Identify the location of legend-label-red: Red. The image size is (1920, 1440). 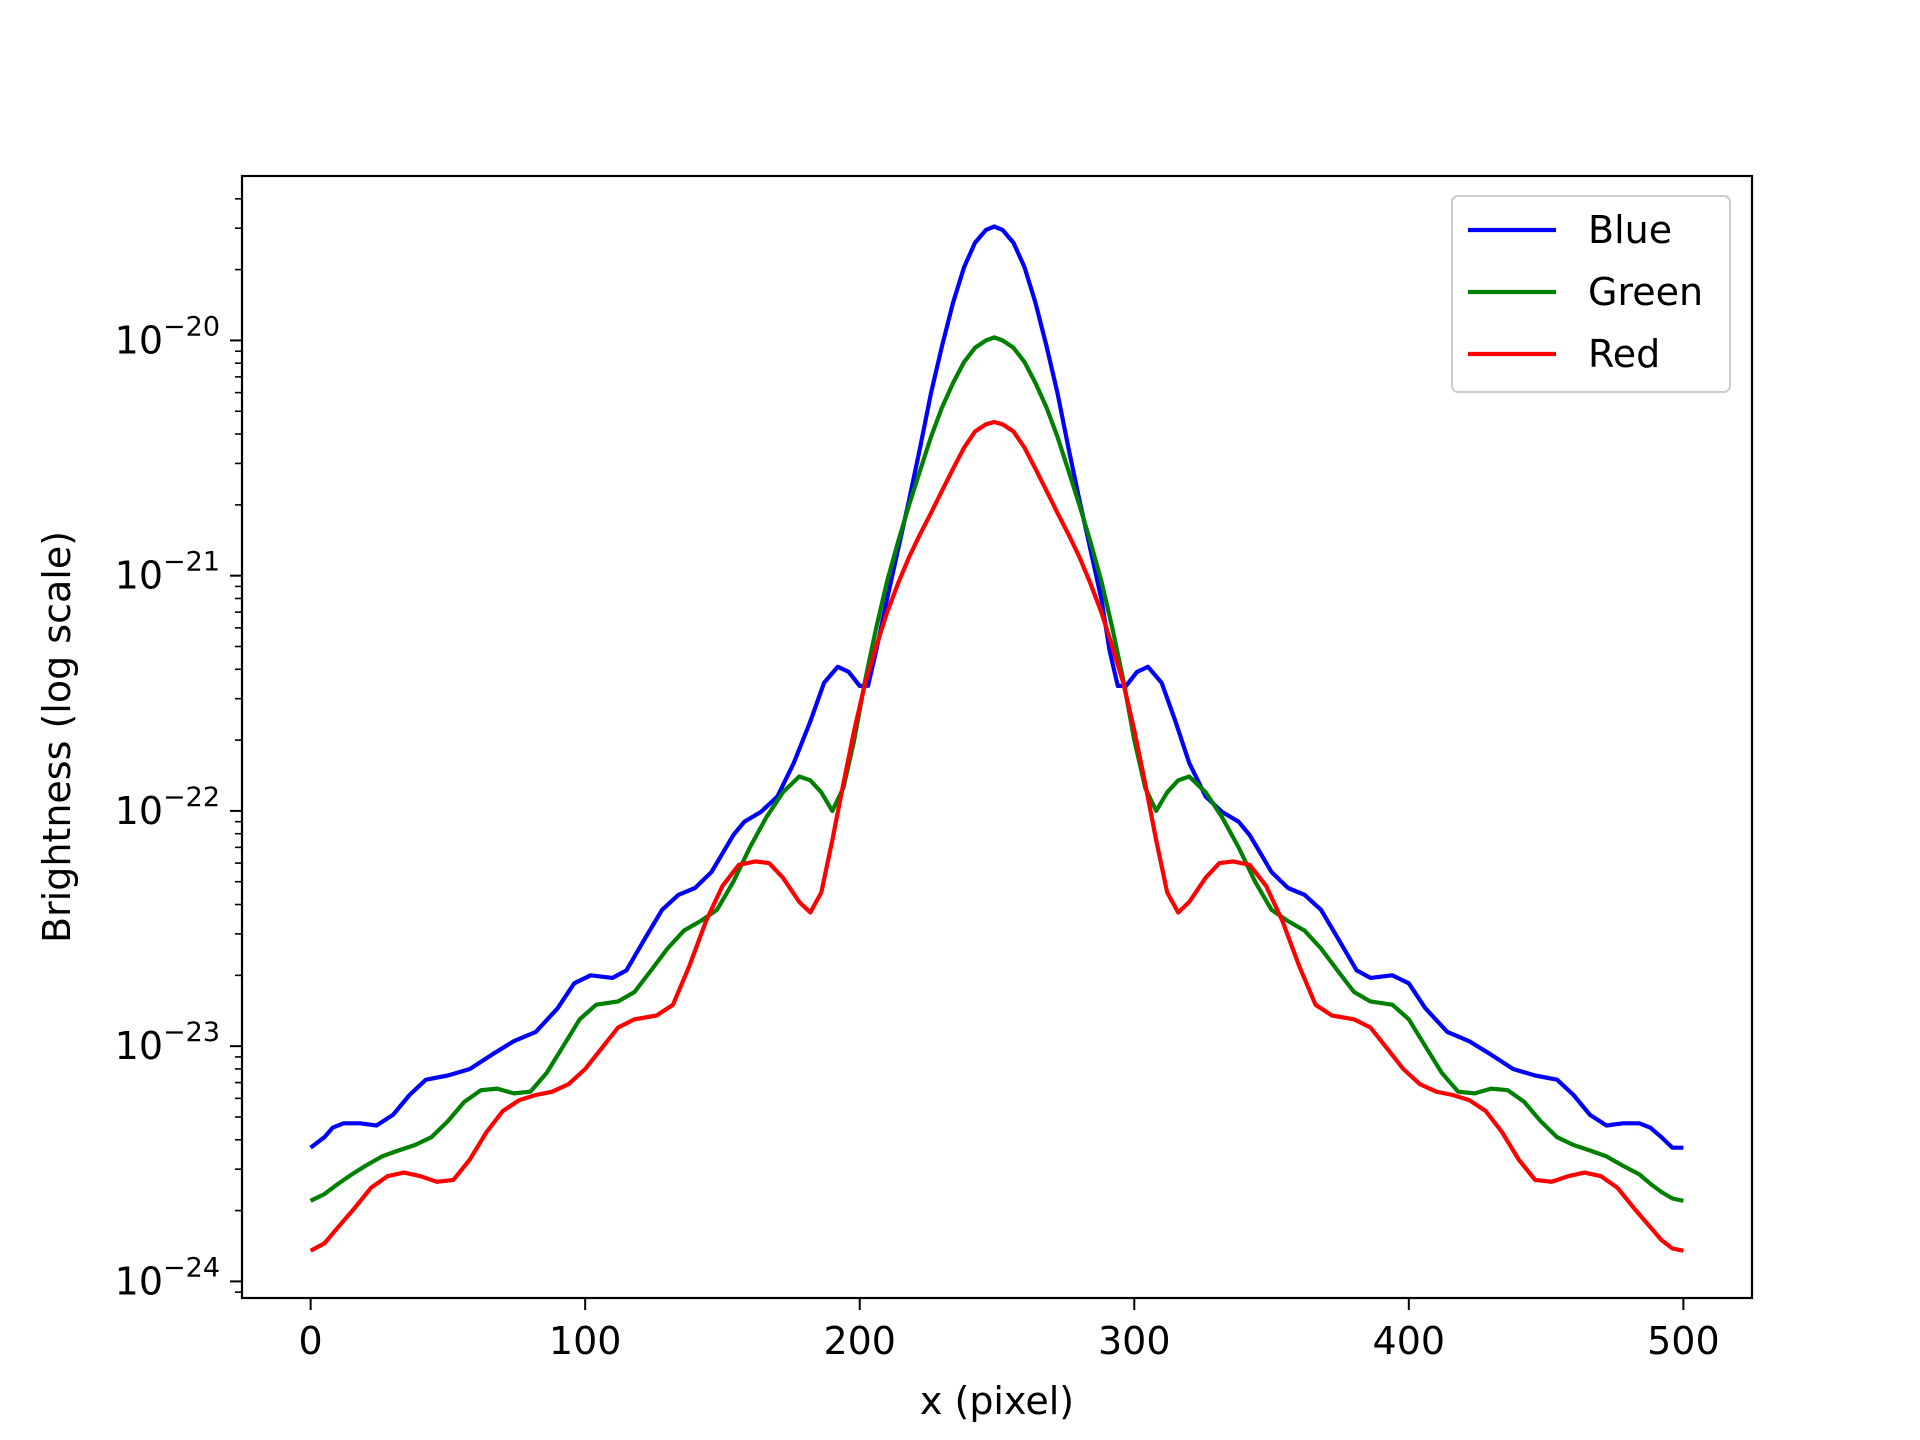
(1624, 354).